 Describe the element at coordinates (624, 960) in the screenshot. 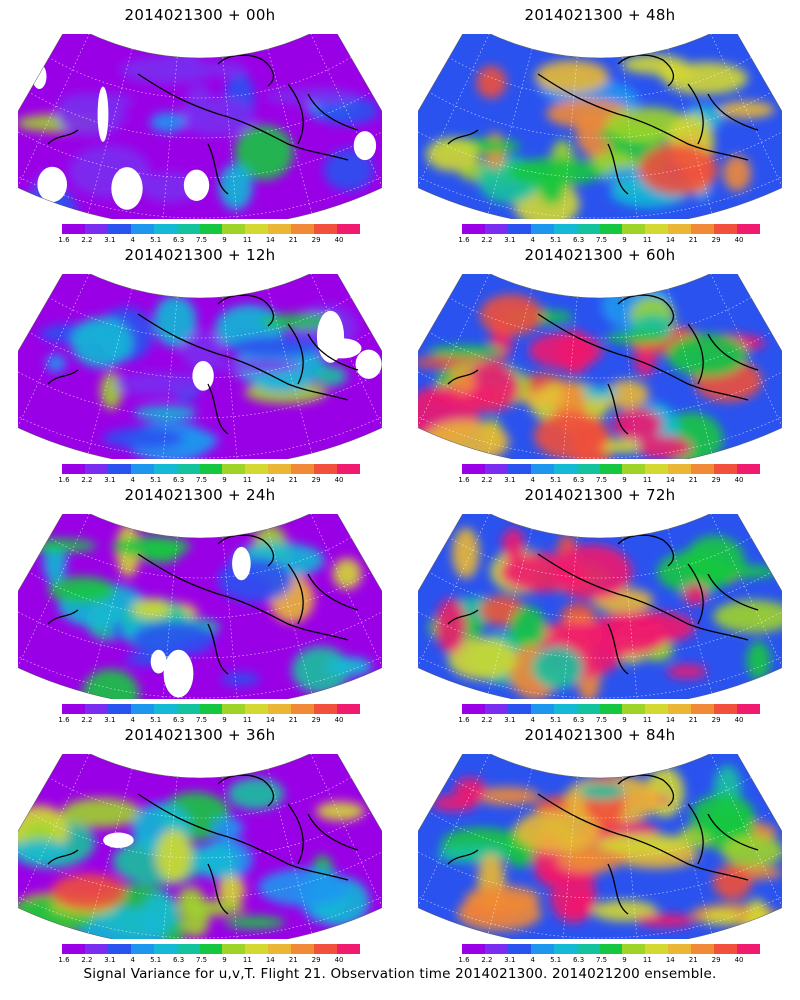

I see `colorbar-label: 9` at that location.